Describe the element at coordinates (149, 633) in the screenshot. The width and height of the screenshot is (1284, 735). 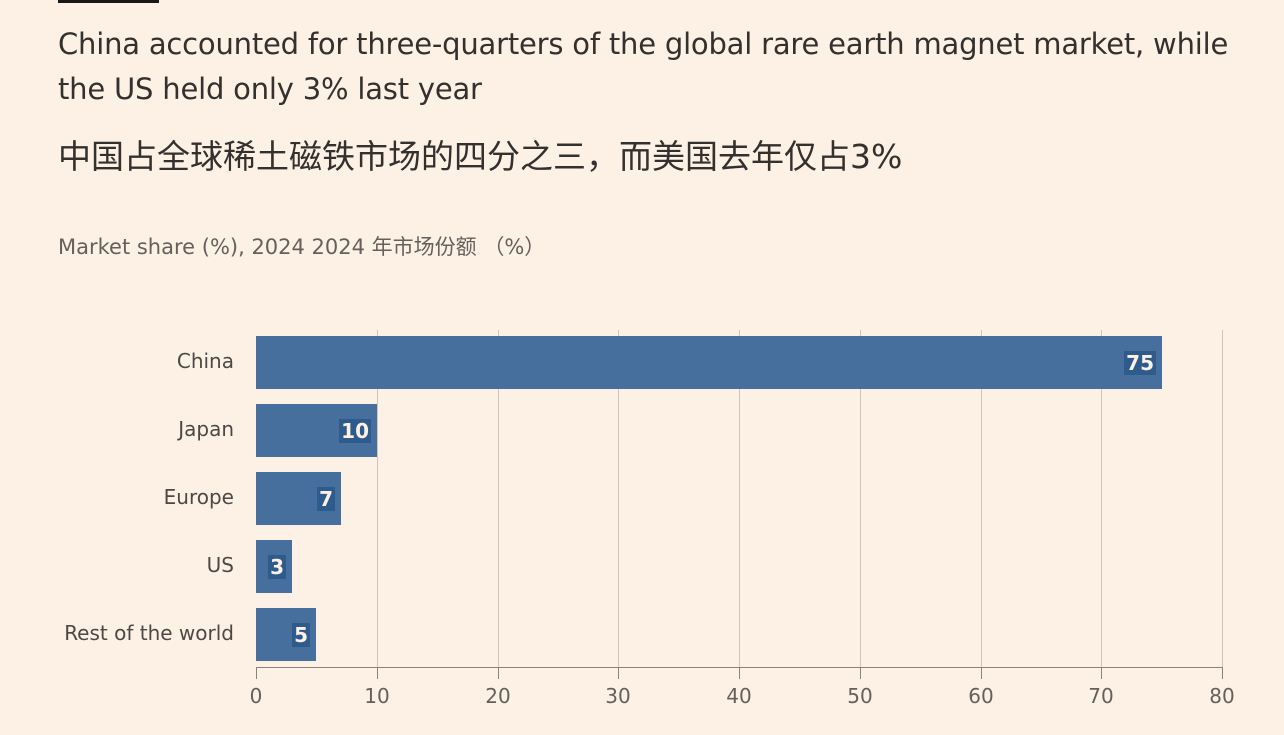
I see `category-label: Rest of the world` at that location.